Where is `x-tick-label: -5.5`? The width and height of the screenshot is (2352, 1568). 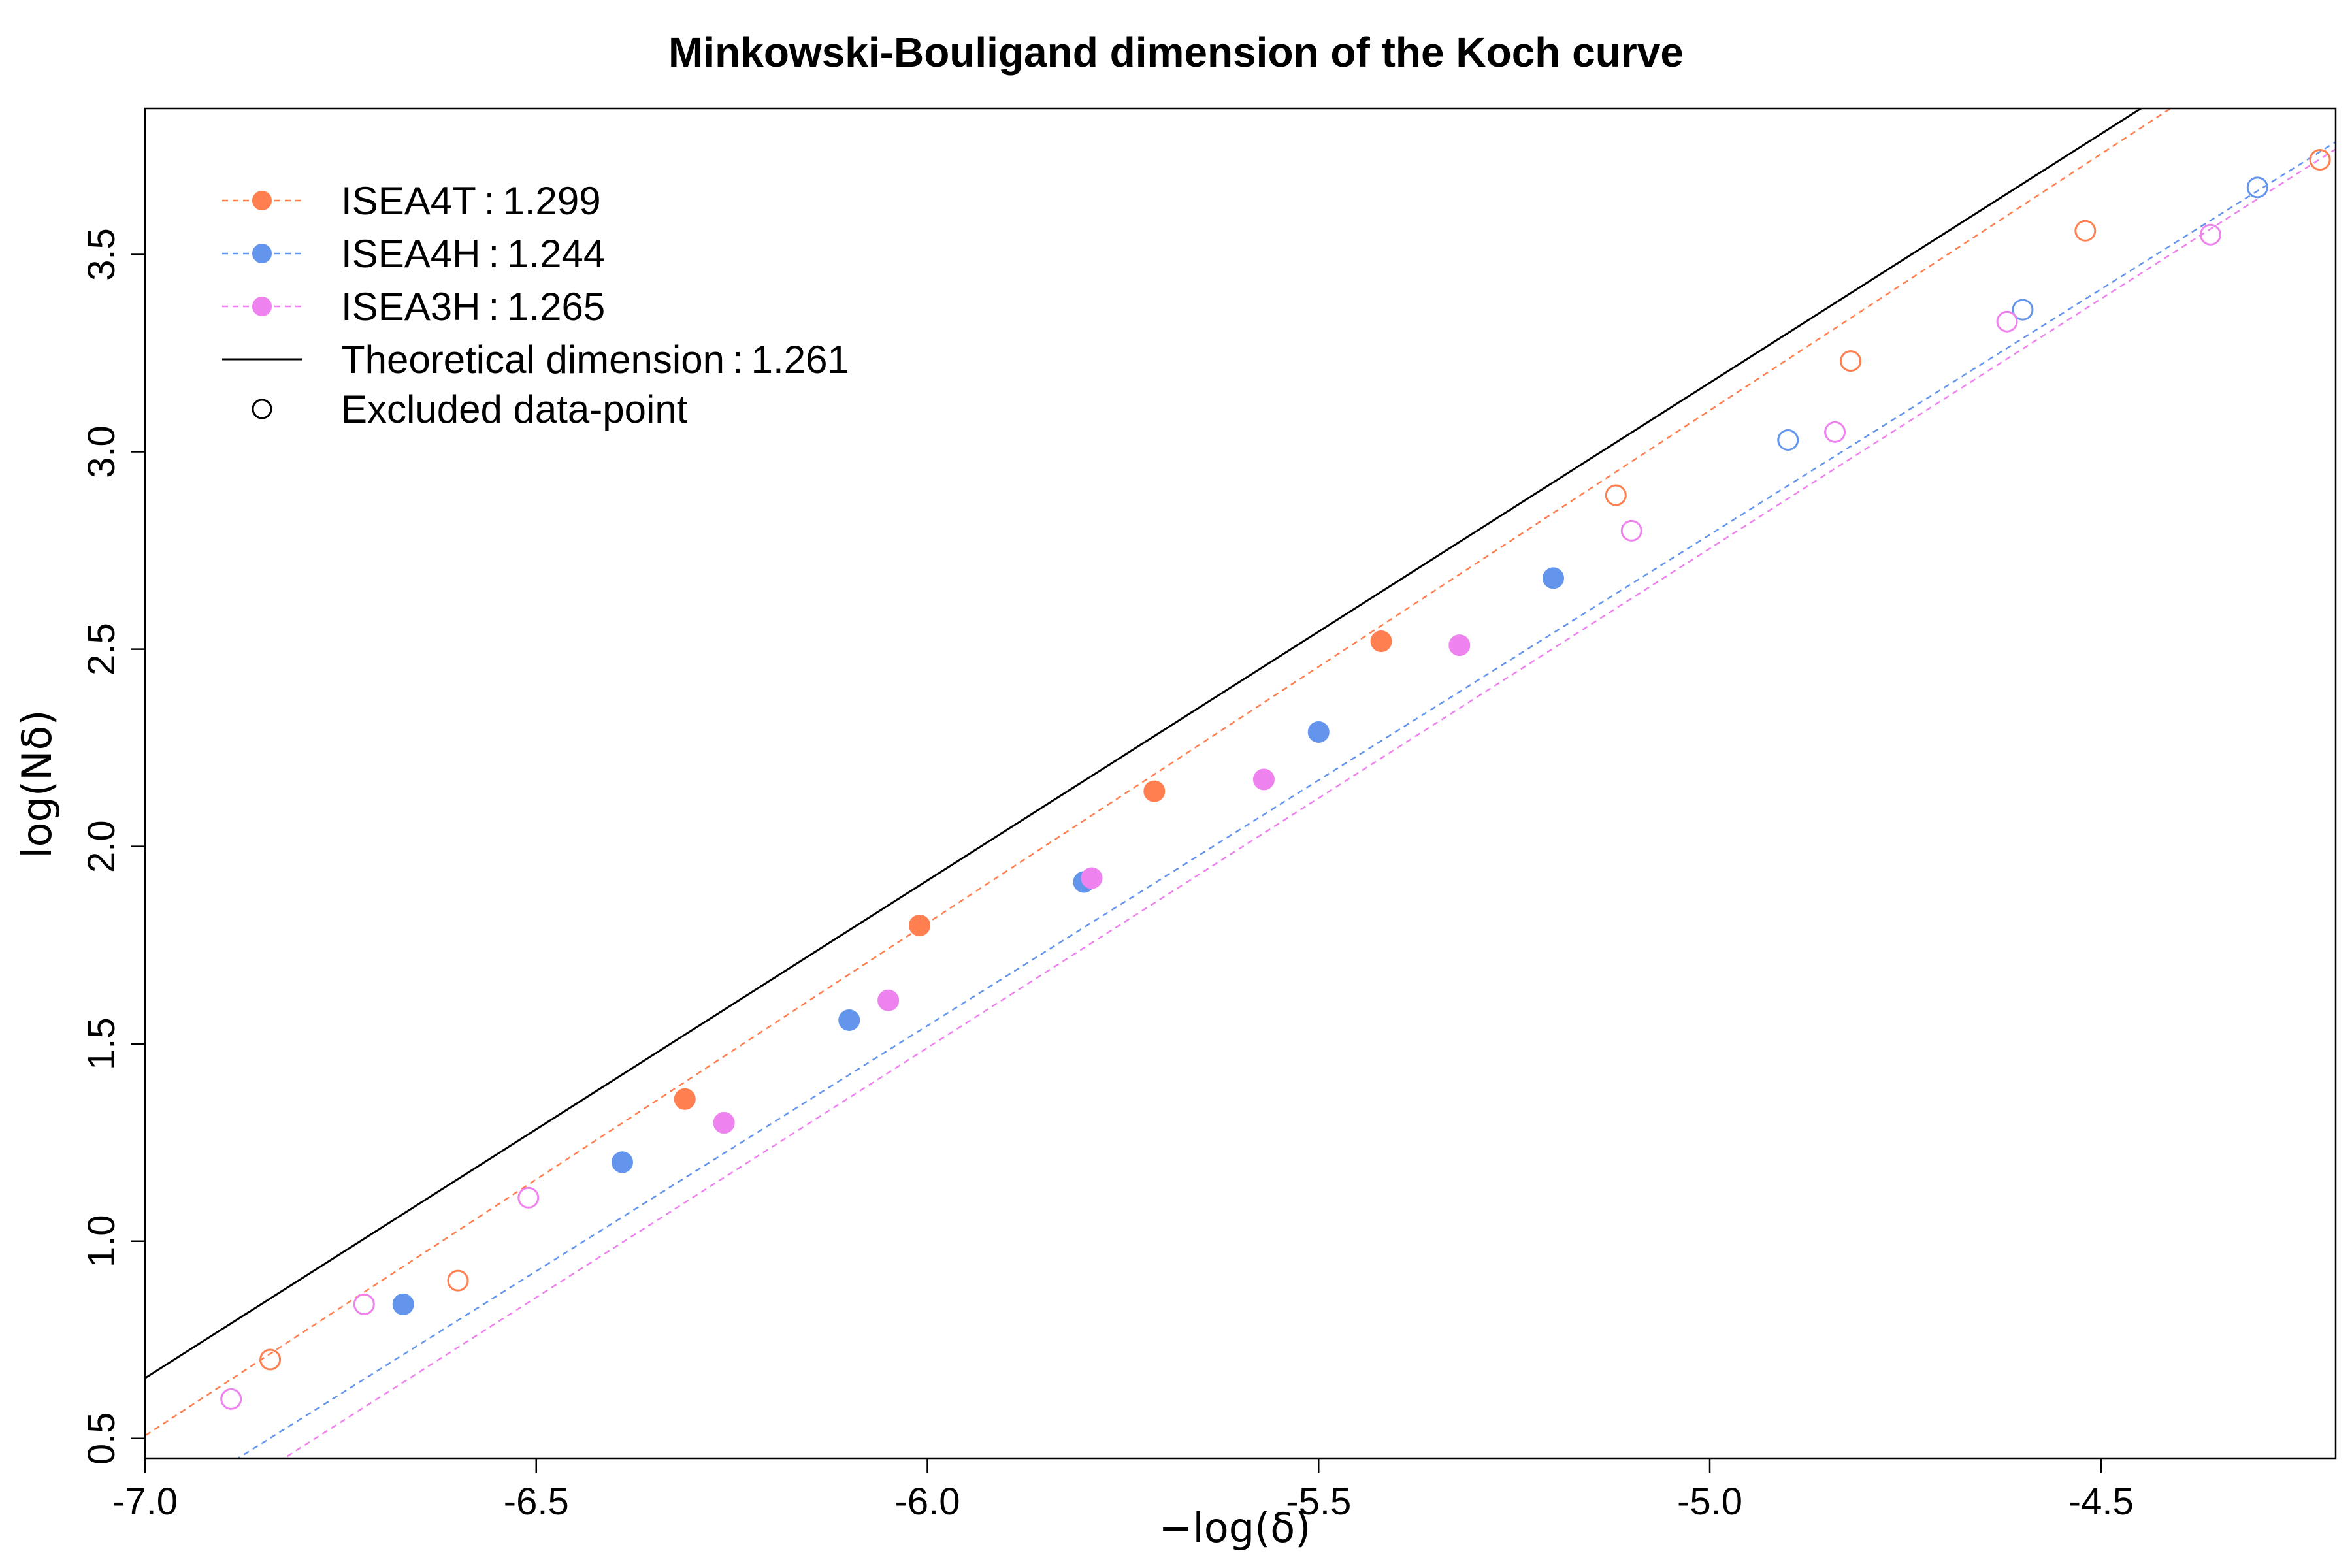 x-tick-label: -5.5 is located at coordinates (1318, 1501).